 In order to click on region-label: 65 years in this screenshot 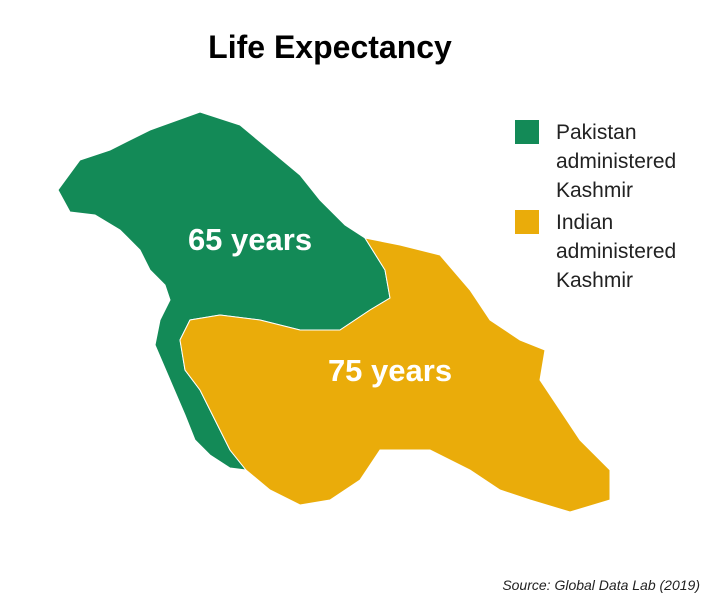, I will do `click(250, 239)`.